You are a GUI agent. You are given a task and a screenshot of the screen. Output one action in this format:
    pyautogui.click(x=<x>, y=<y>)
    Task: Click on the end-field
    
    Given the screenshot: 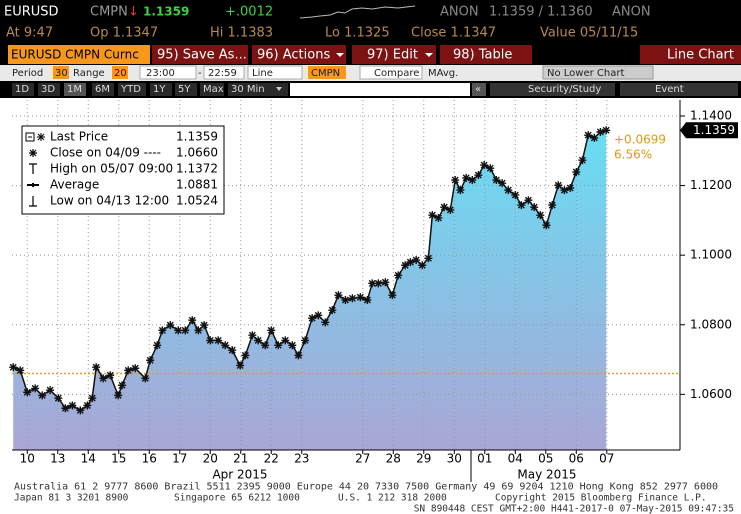 What is the action you would take?
    pyautogui.click(x=224, y=72)
    